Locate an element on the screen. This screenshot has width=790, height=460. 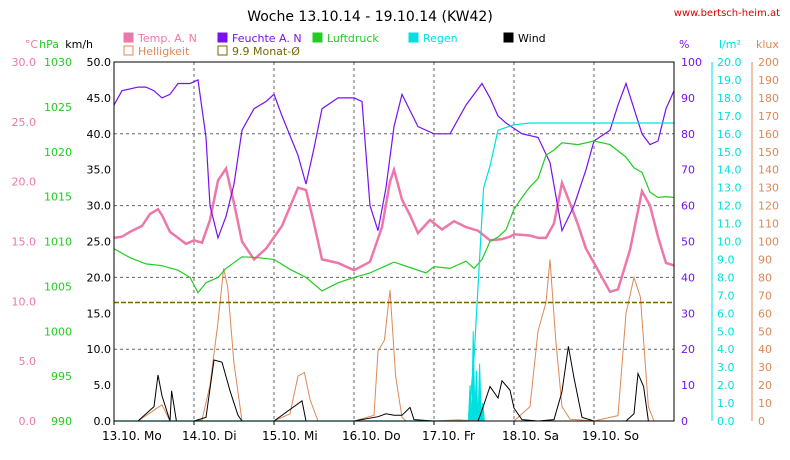
legend-label-monthly_avg: 9.9 Monat-Ø is located at coordinates (266, 51).